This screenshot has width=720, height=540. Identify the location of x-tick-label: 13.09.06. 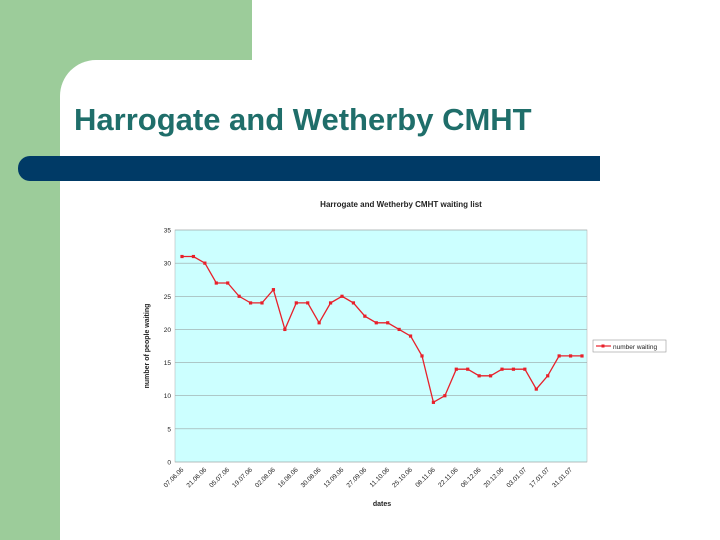
(334, 477).